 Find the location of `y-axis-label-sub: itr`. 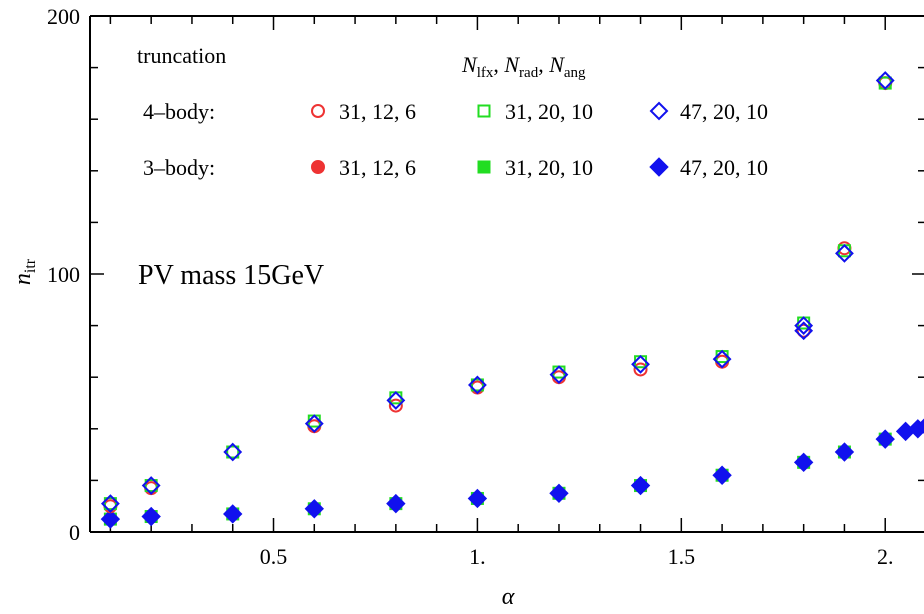

y-axis-label-sub: itr is located at coordinates (30, 265).